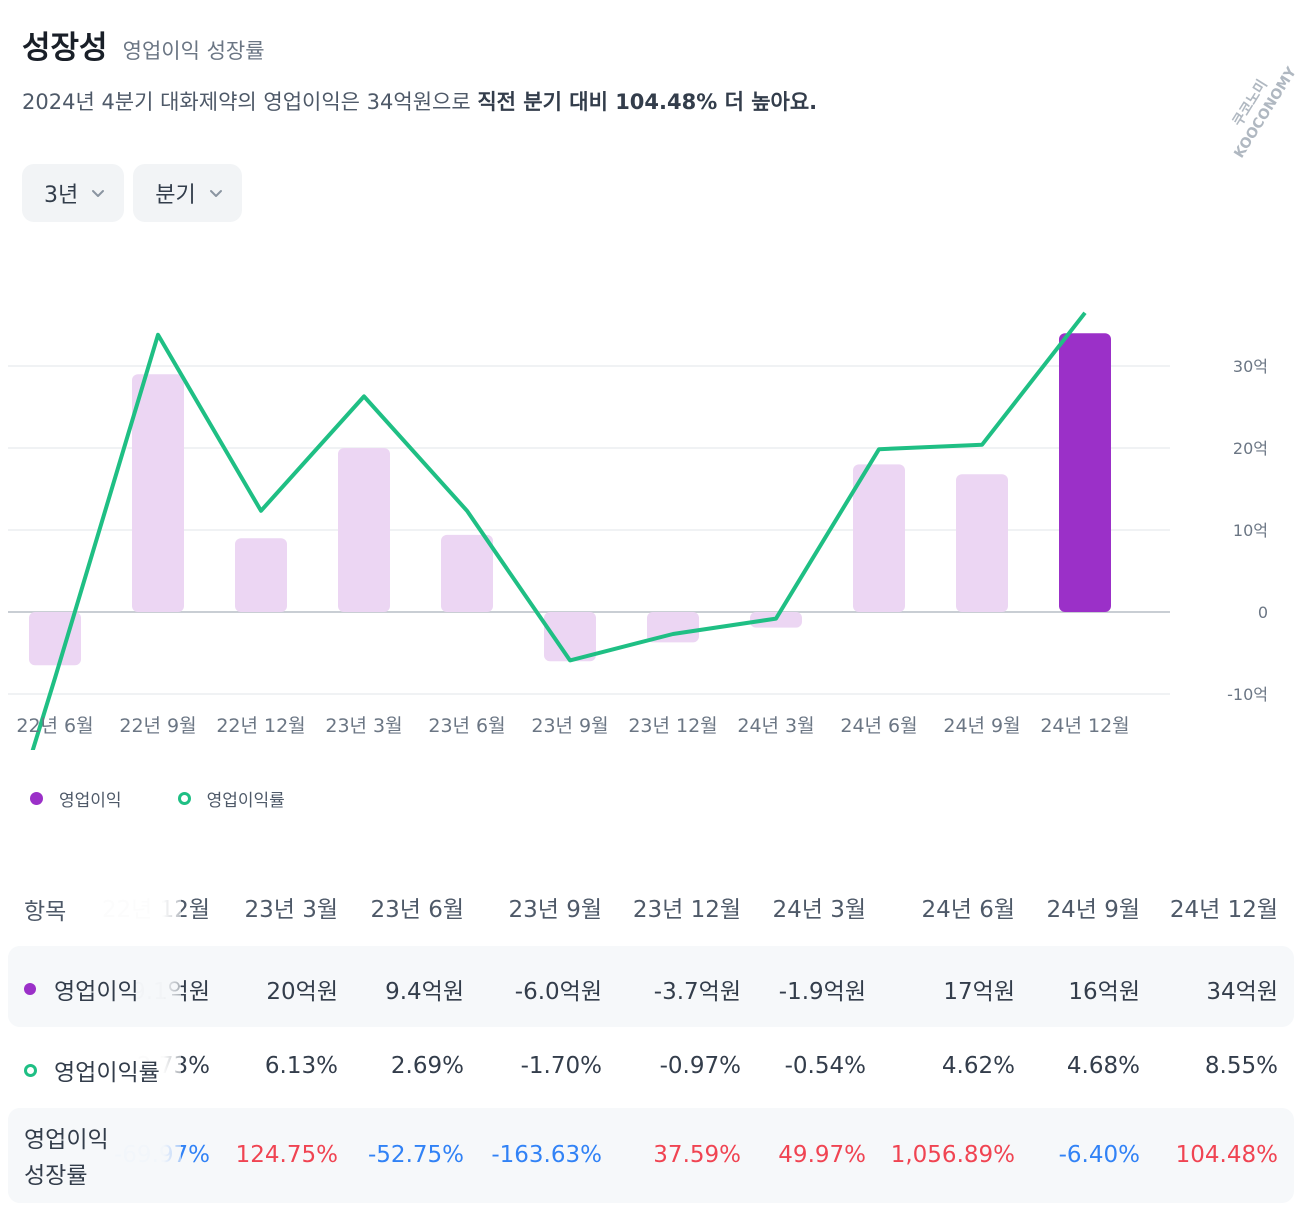 The height and width of the screenshot is (1207, 1314). Describe the element at coordinates (81, 989) in the screenshot. I see `row-label-op-income: 영업이익` at that location.